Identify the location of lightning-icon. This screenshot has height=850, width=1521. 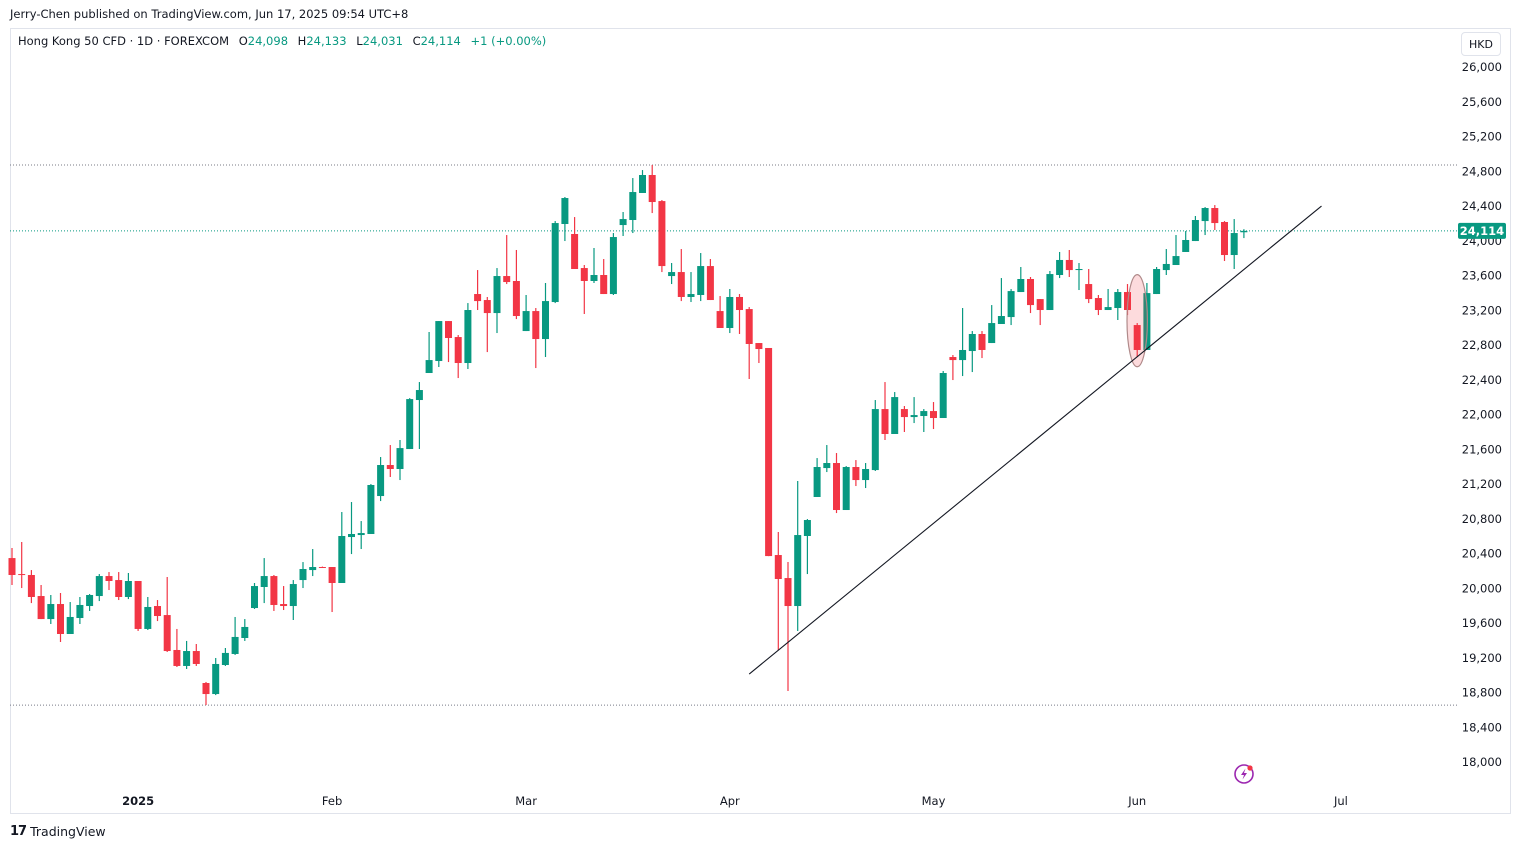
(1244, 774).